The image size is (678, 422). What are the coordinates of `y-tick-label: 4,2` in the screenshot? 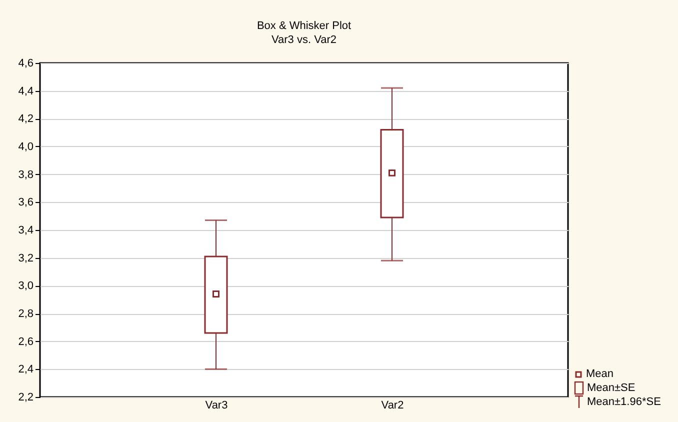 It's located at (26, 119).